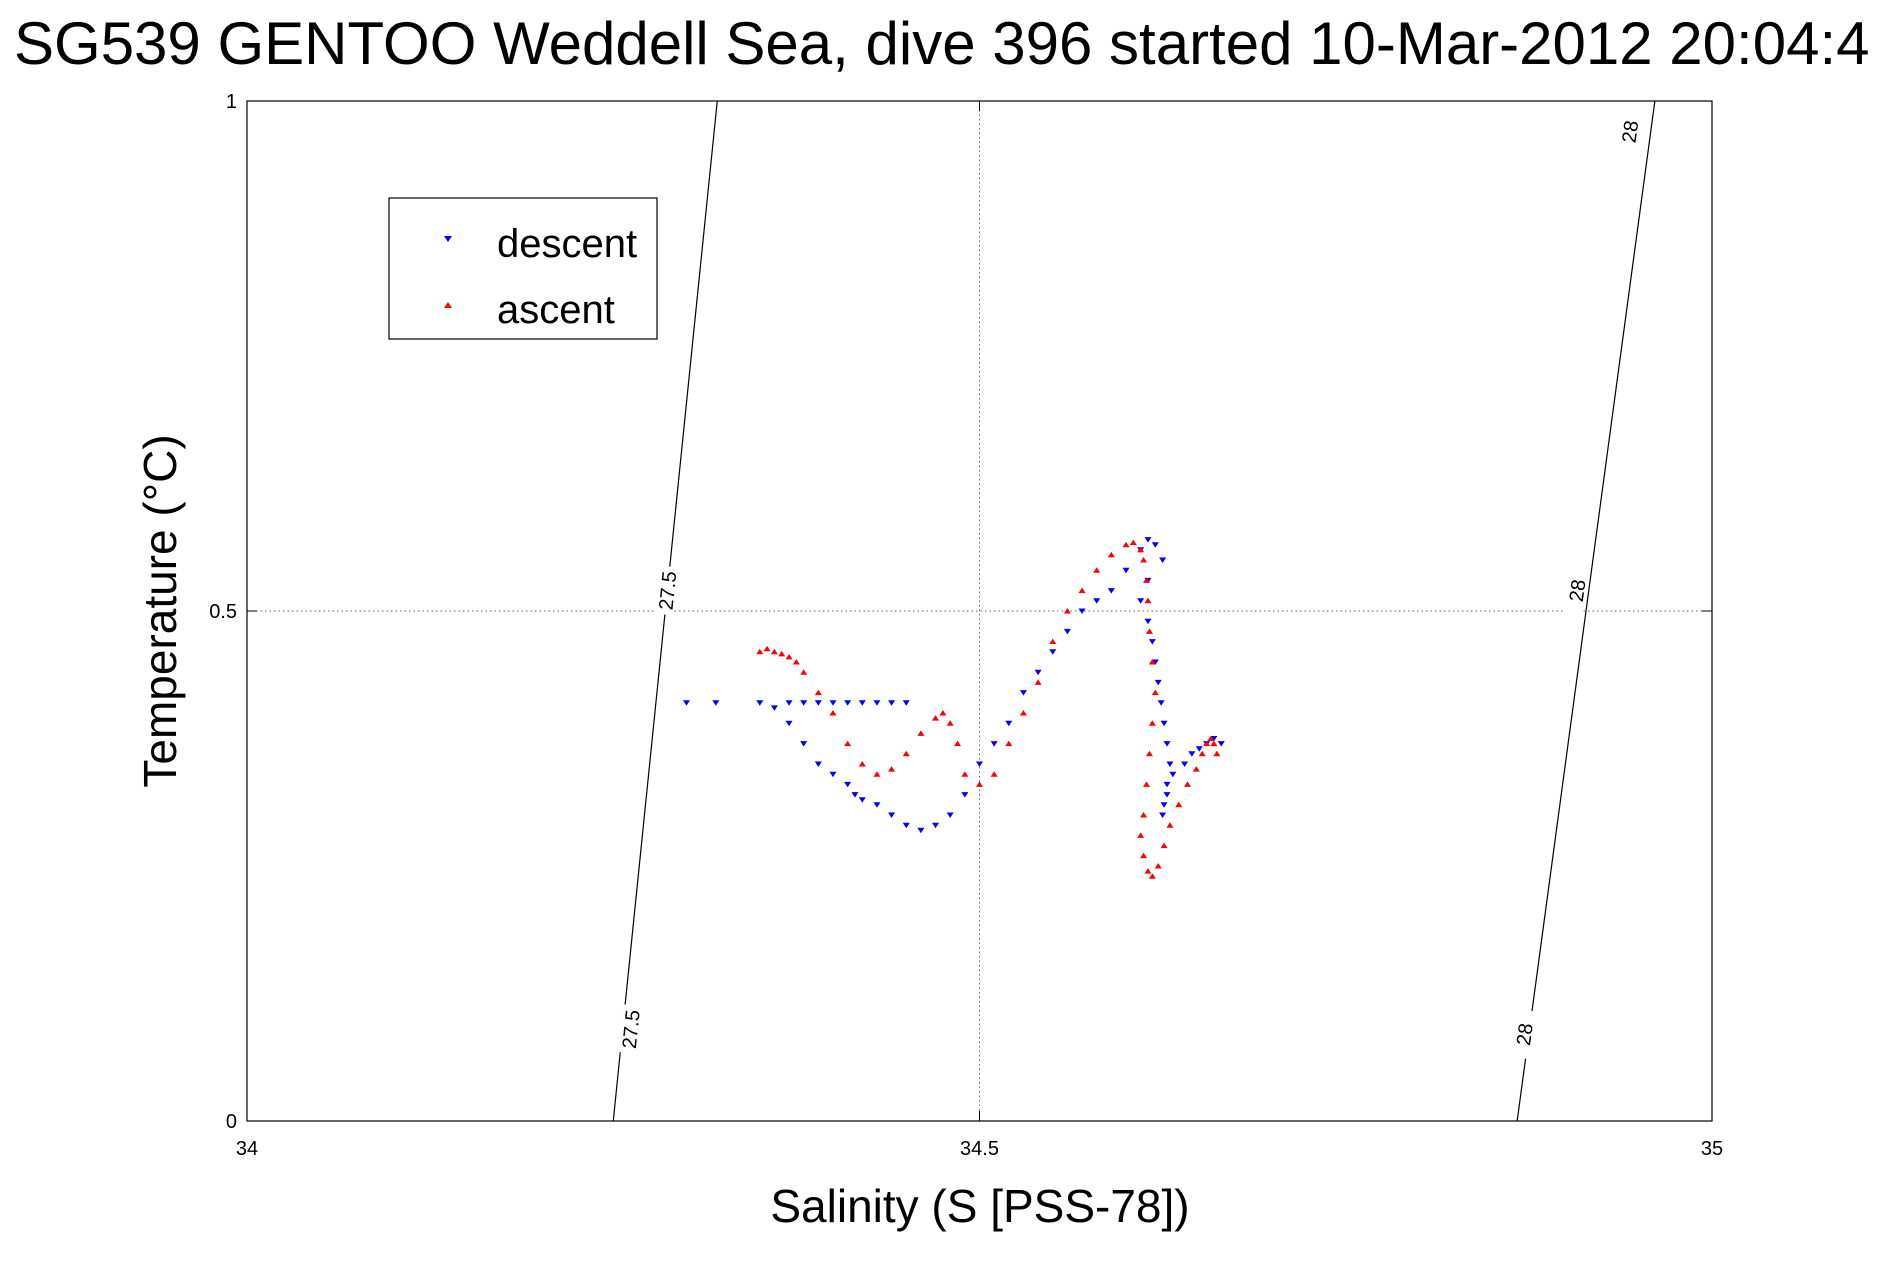  I want to click on legend-box, so click(523, 268).